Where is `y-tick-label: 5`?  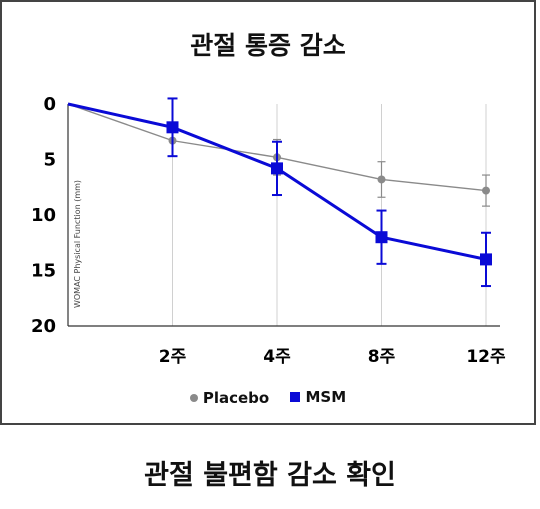
y-tick-label: 5 is located at coordinates (49, 160).